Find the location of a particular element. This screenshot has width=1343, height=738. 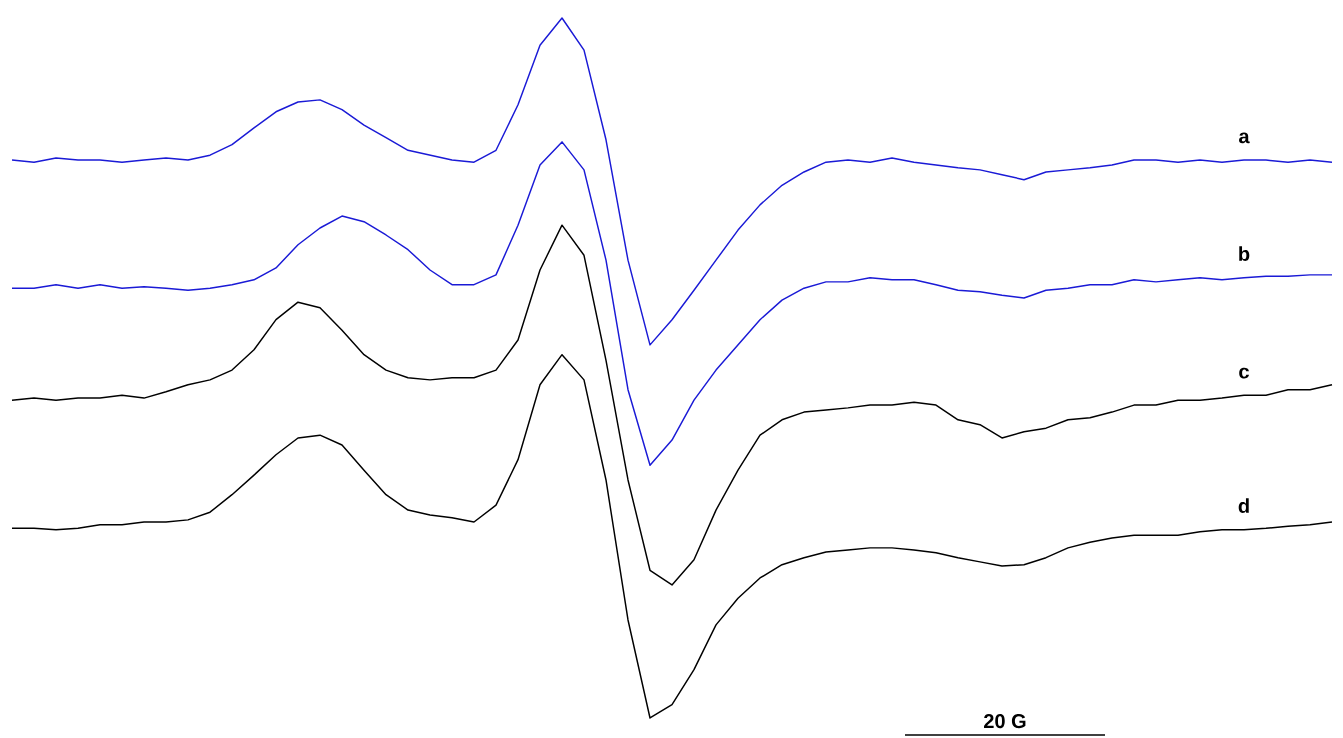

annotation: 20 G is located at coordinates (1005, 721).